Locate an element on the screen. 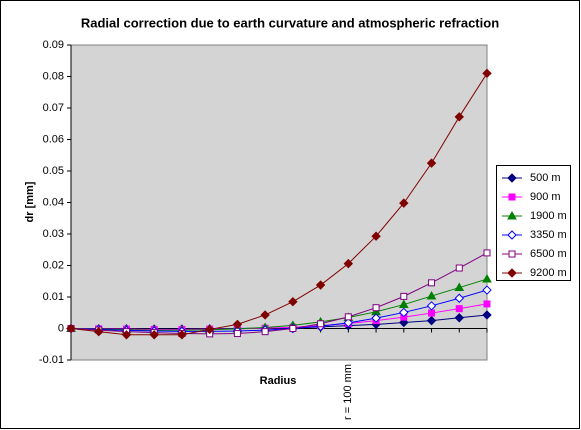 The height and width of the screenshot is (430, 581). y-tick-label: 0.01 is located at coordinates (53, 297).